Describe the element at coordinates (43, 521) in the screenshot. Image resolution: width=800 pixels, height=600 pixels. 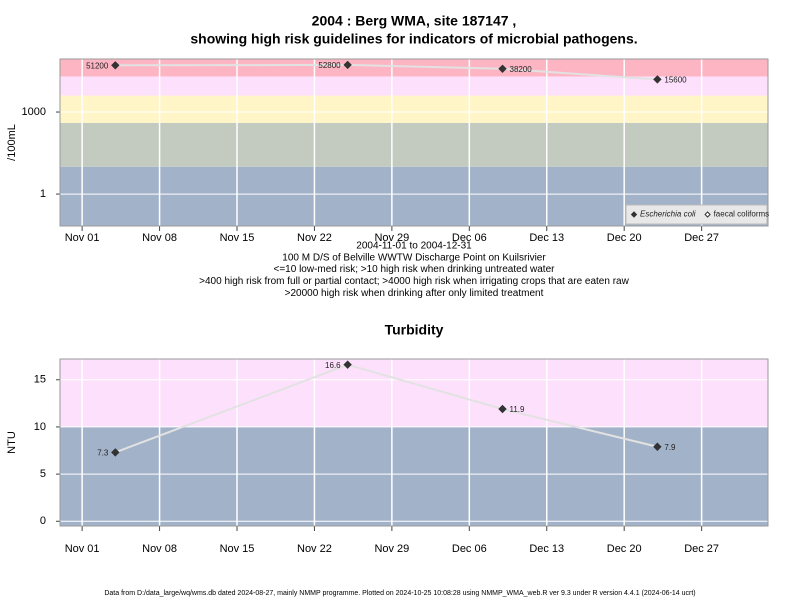
I see `y-tick-label: 0` at that location.